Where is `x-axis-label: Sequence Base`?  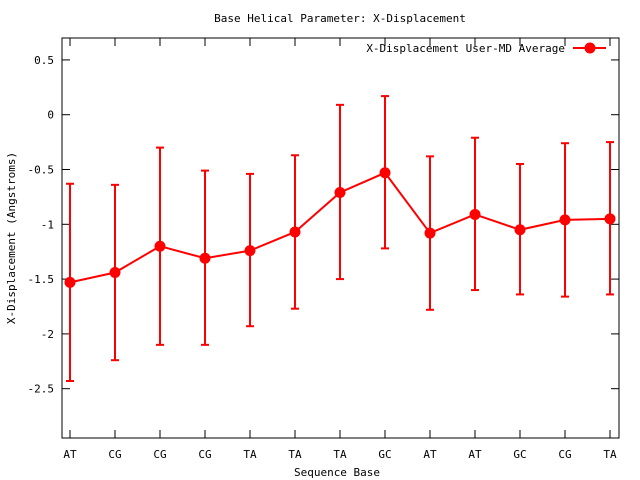 x-axis-label: Sequence Base is located at coordinates (337, 472).